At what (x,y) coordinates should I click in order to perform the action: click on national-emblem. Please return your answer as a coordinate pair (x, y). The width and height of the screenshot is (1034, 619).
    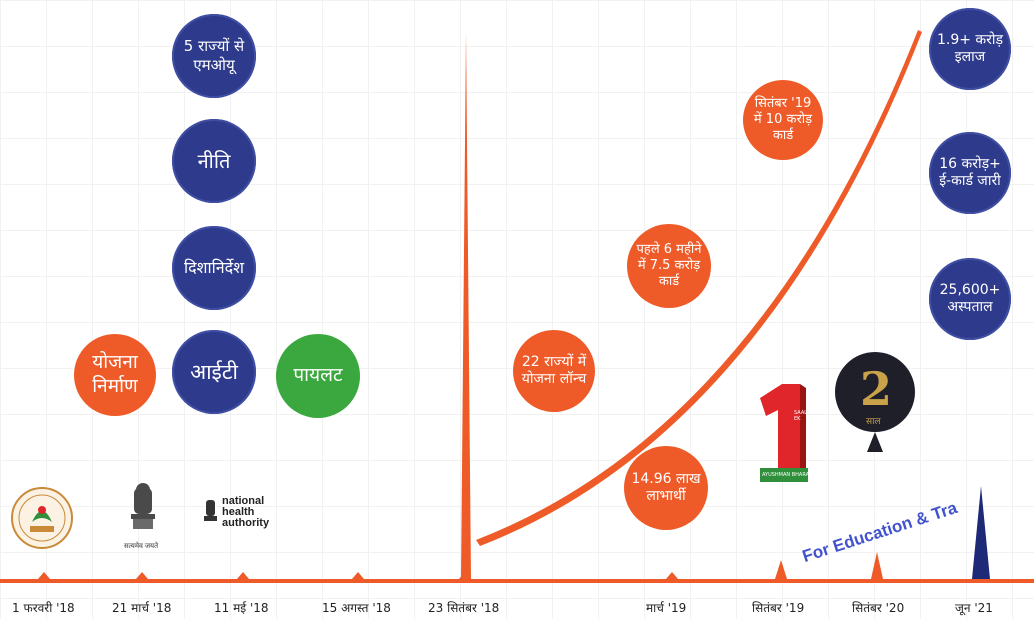
    Looking at the image, I should click on (143, 506).